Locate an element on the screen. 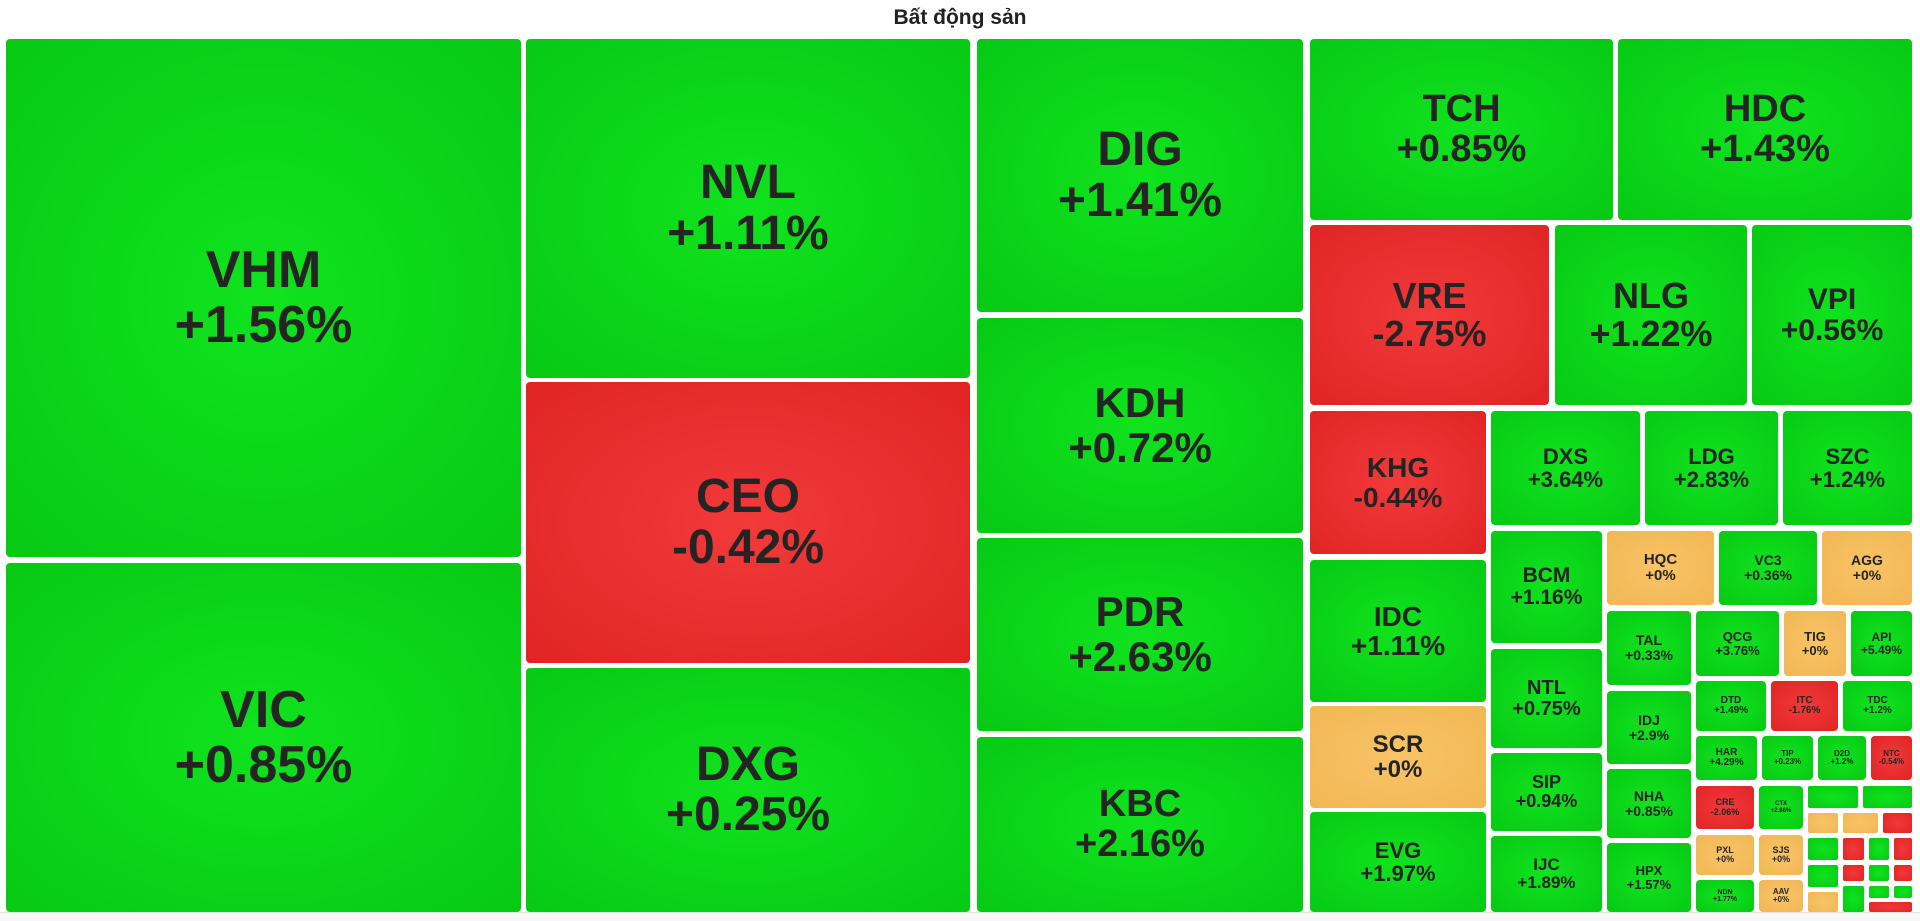  tile-hqc: HQC +0% is located at coordinates (1660, 568).